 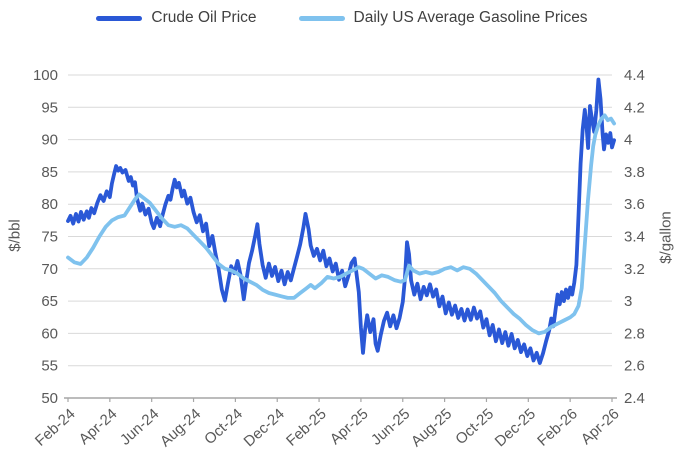 What do you see at coordinates (49, 140) in the screenshot?
I see `left-axis-tick-label: 90` at bounding box center [49, 140].